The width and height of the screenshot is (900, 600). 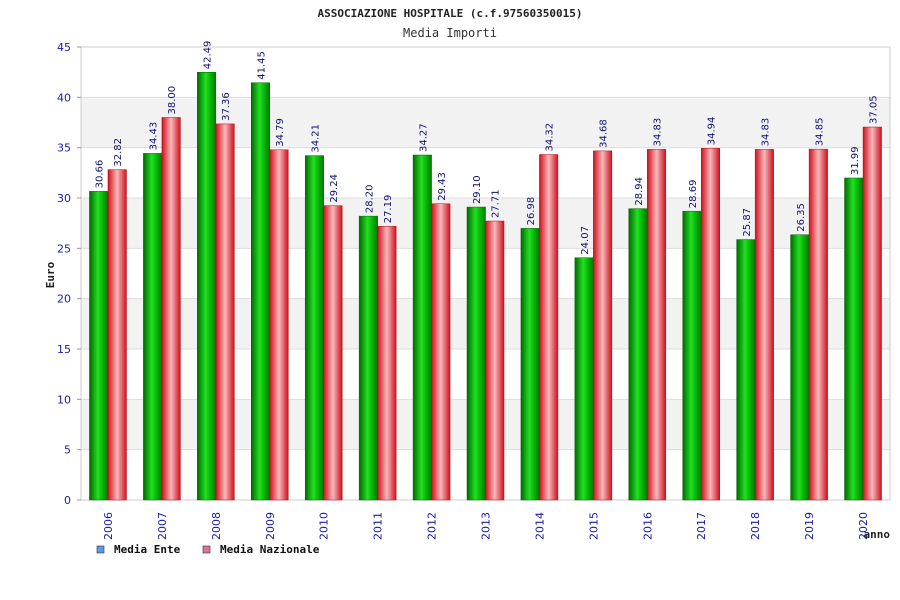 What do you see at coordinates (658, 132) in the screenshot?
I see `data-label-media-nazionale-2016: 34.83` at bounding box center [658, 132].